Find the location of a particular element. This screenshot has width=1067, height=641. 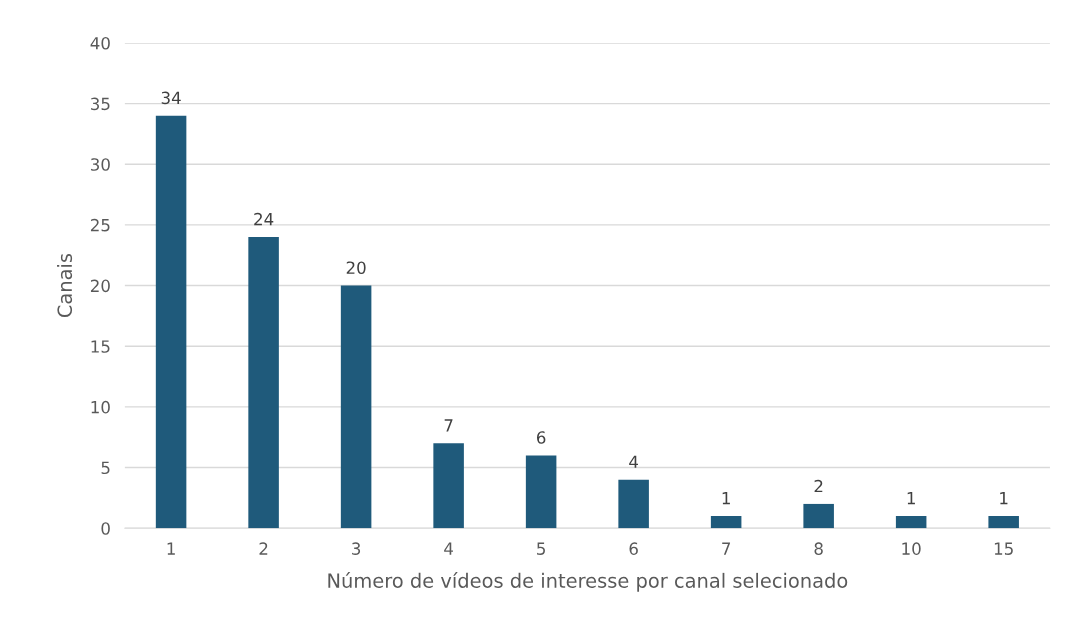

x-tick-label: 15 is located at coordinates (1003, 548).